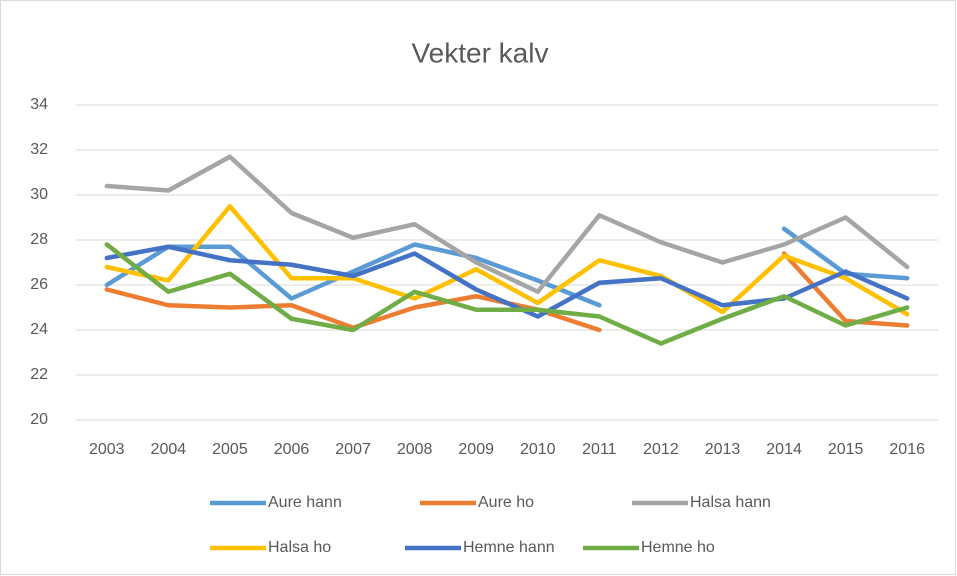 Image resolution: width=957 pixels, height=576 pixels. What do you see at coordinates (509, 547) in the screenshot?
I see `legend-label: Hemne hann` at bounding box center [509, 547].